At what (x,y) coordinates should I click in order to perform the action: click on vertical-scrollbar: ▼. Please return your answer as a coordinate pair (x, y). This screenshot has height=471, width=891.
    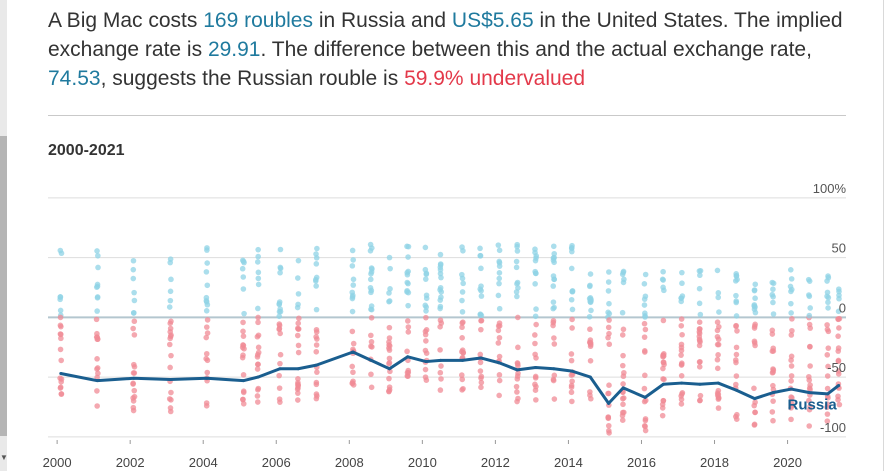
    Looking at the image, I should click on (4, 235).